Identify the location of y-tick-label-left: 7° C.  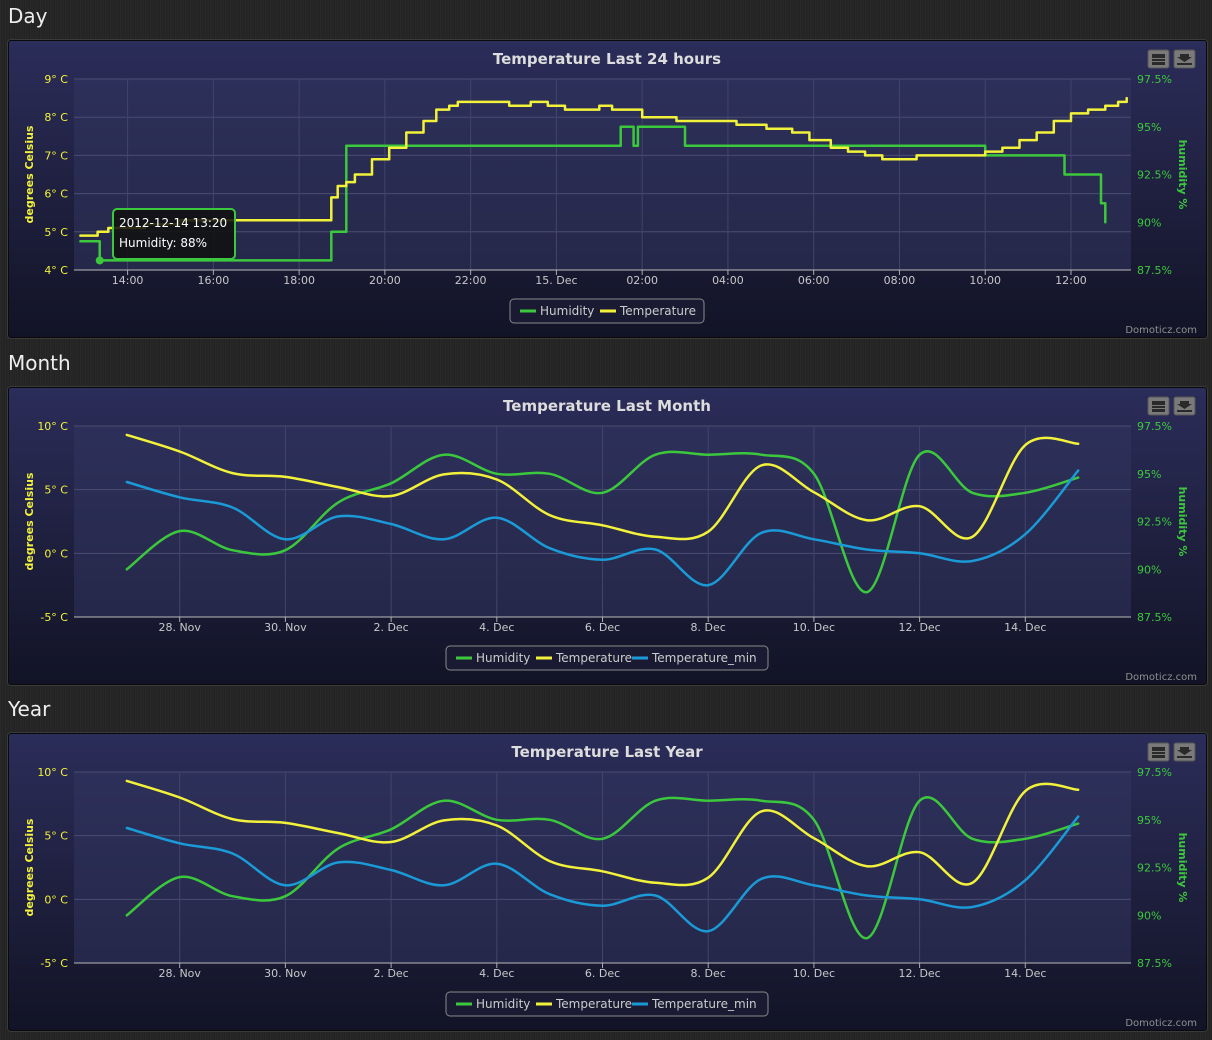
(56, 155).